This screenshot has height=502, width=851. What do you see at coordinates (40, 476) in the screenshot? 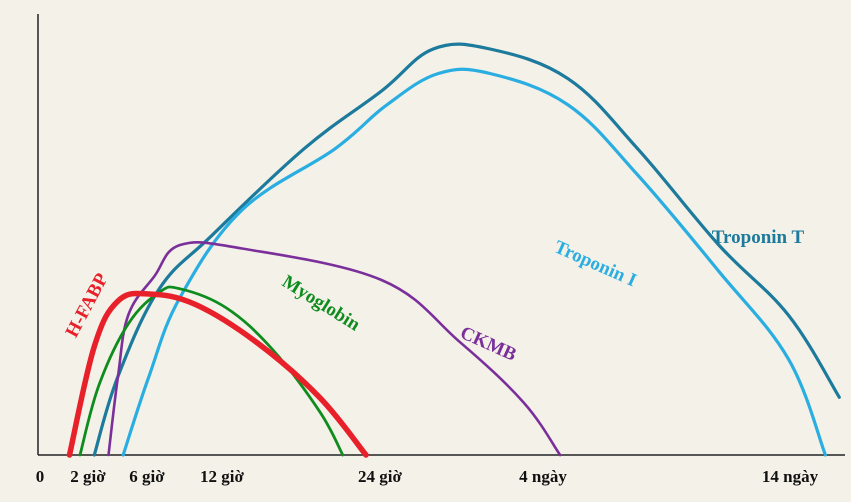
I see `x-tick-label: 0` at bounding box center [40, 476].